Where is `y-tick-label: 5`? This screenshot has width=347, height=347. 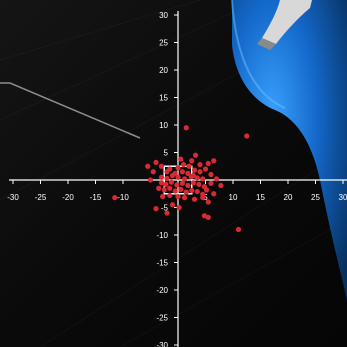 y-tick-label: 5 is located at coordinates (166, 153).